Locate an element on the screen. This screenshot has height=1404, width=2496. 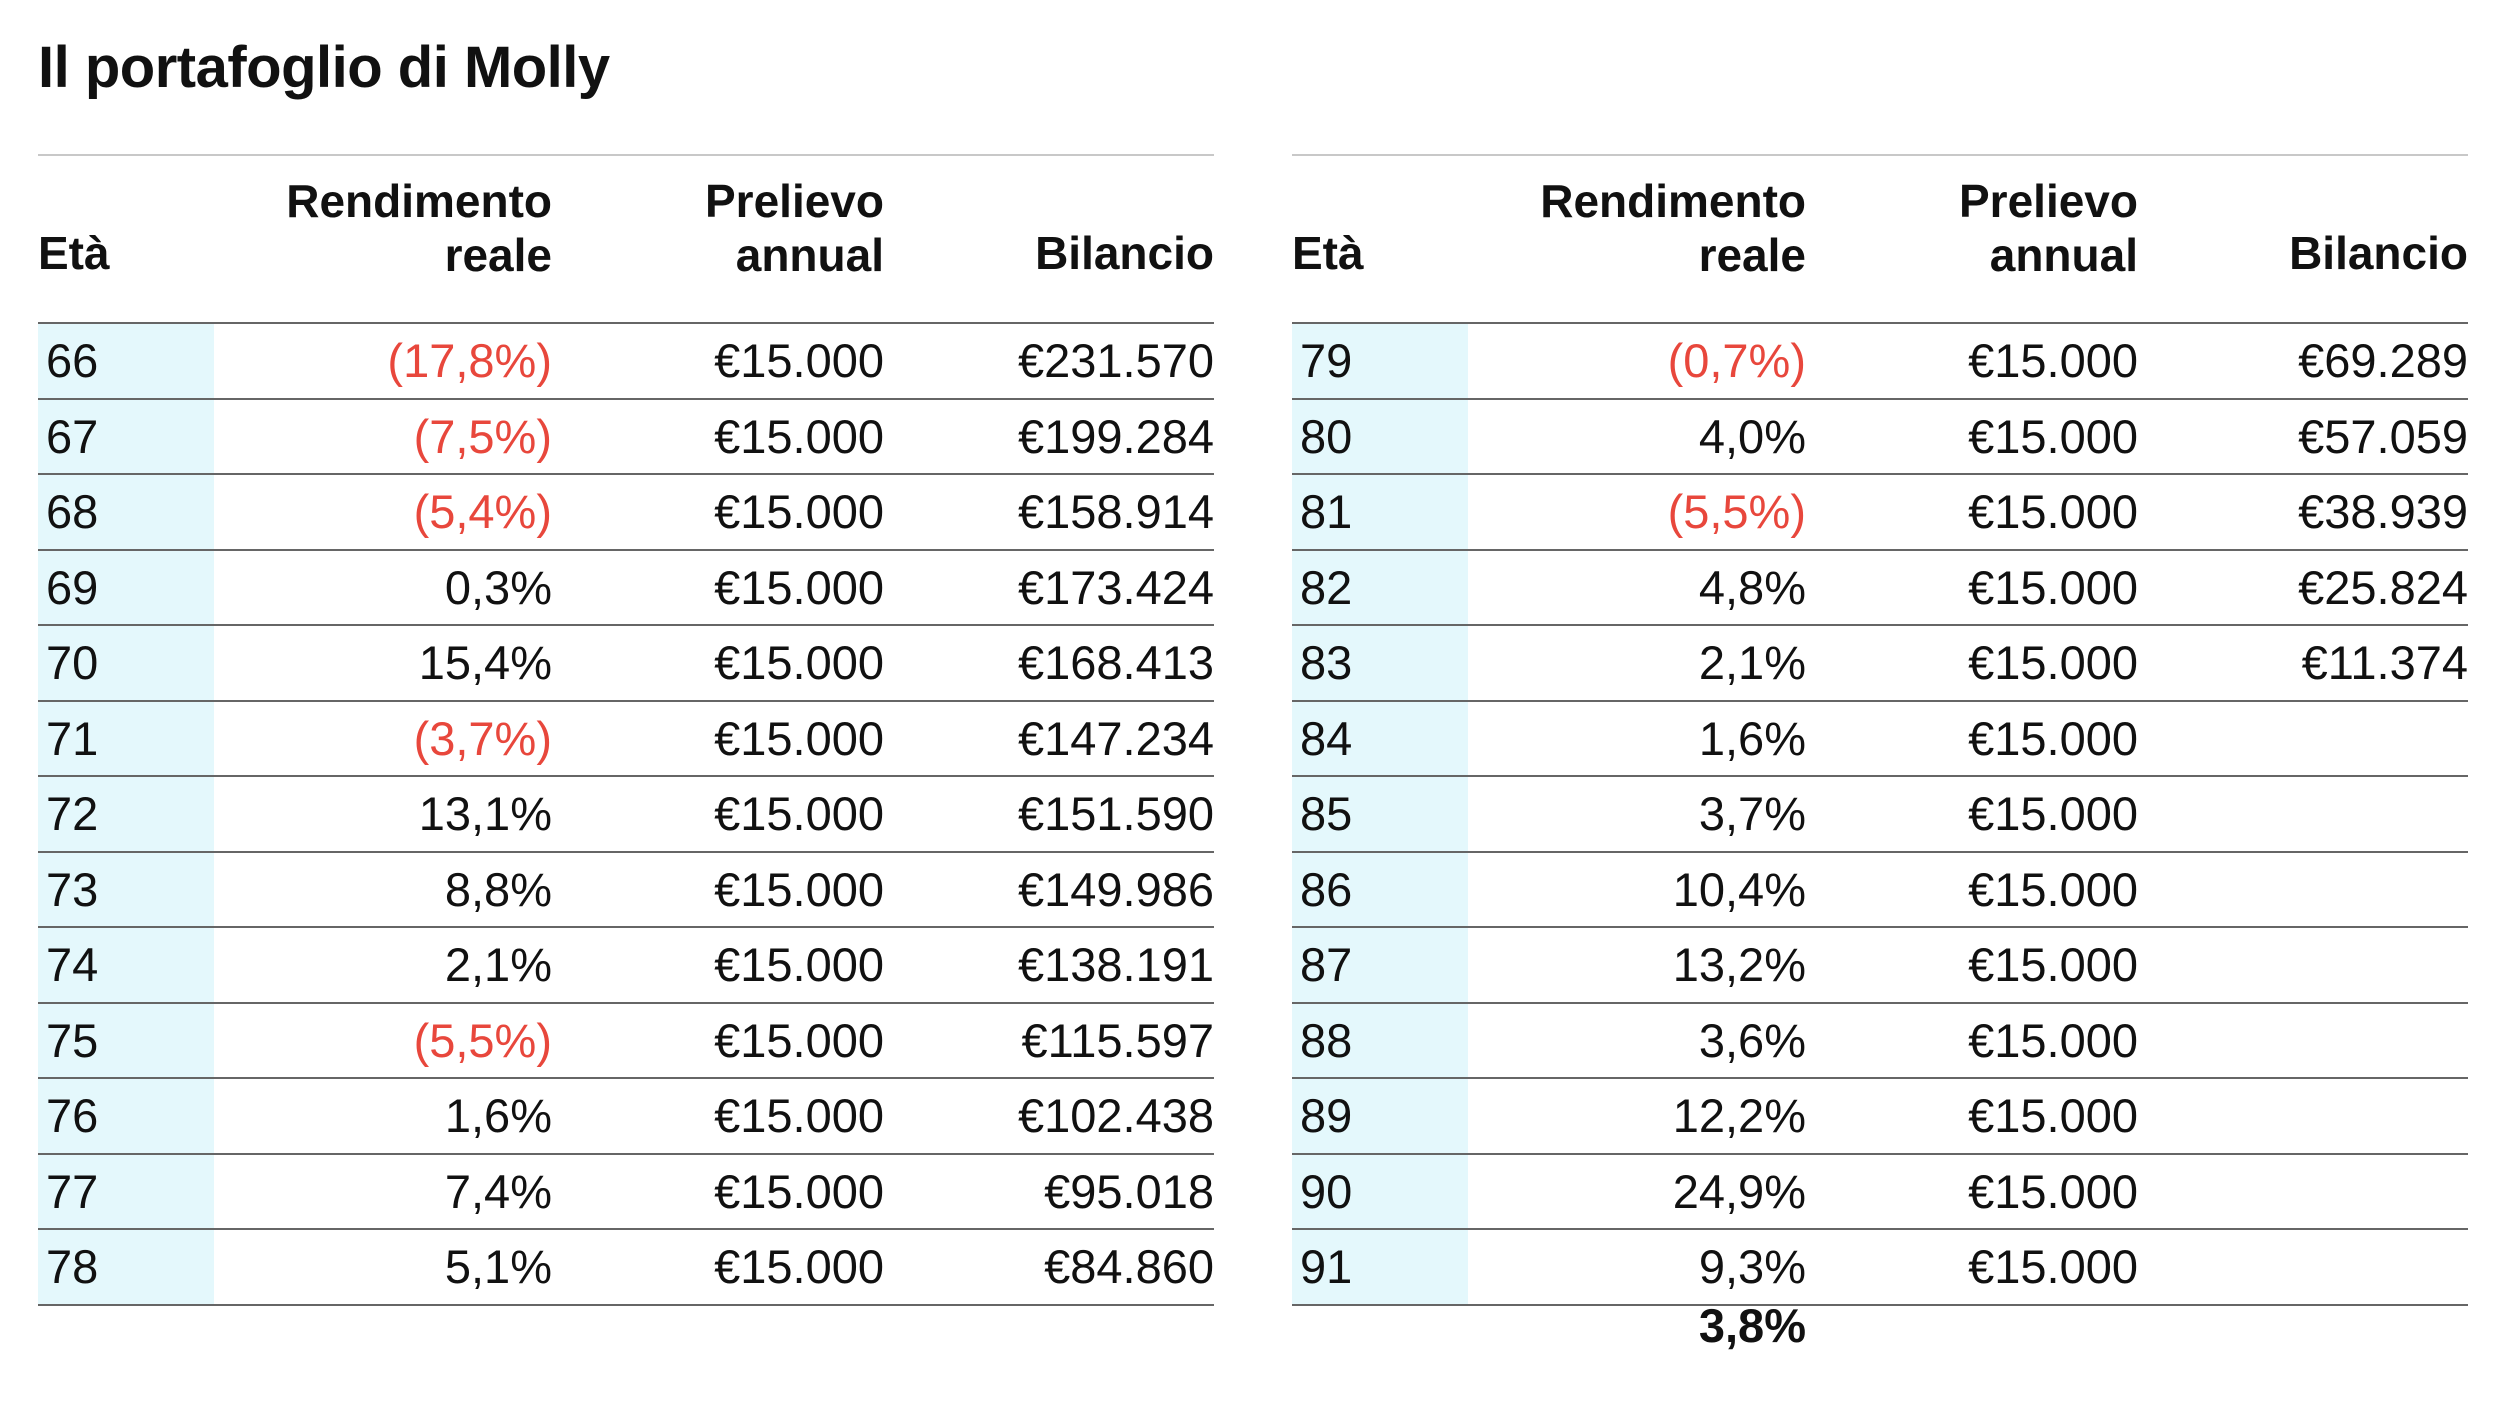
table-row: 83 2,1% €15.000 €11.374 is located at coordinates (1880, 664).